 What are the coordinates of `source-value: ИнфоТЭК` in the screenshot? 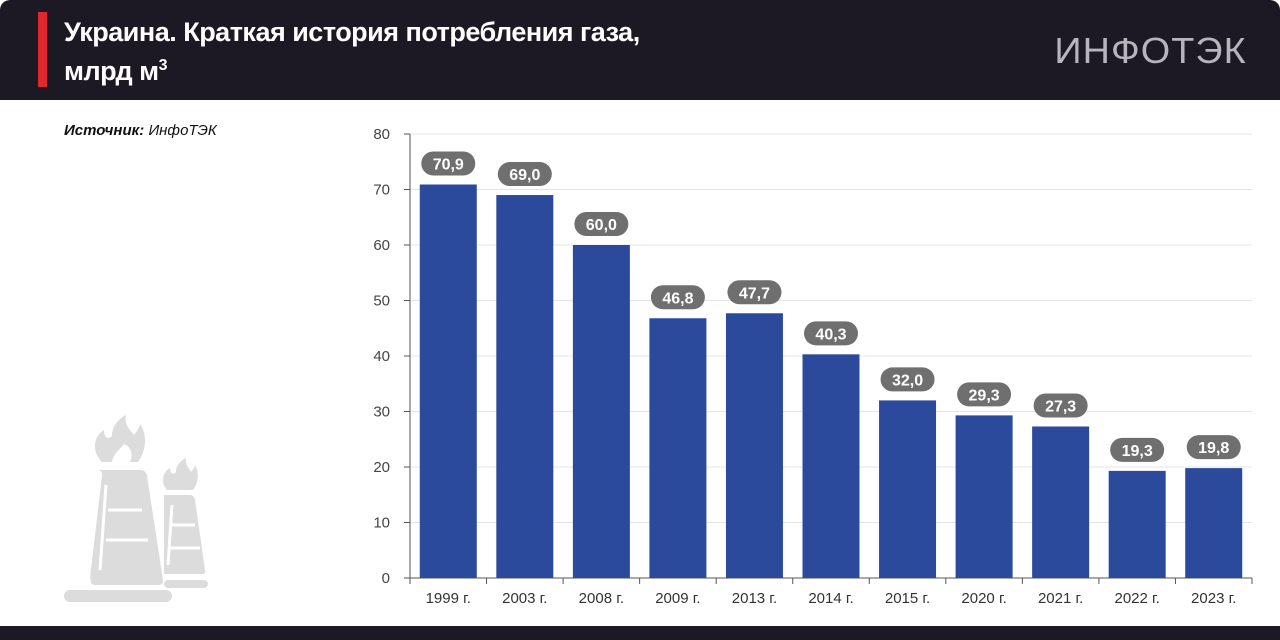 It's located at (182, 130).